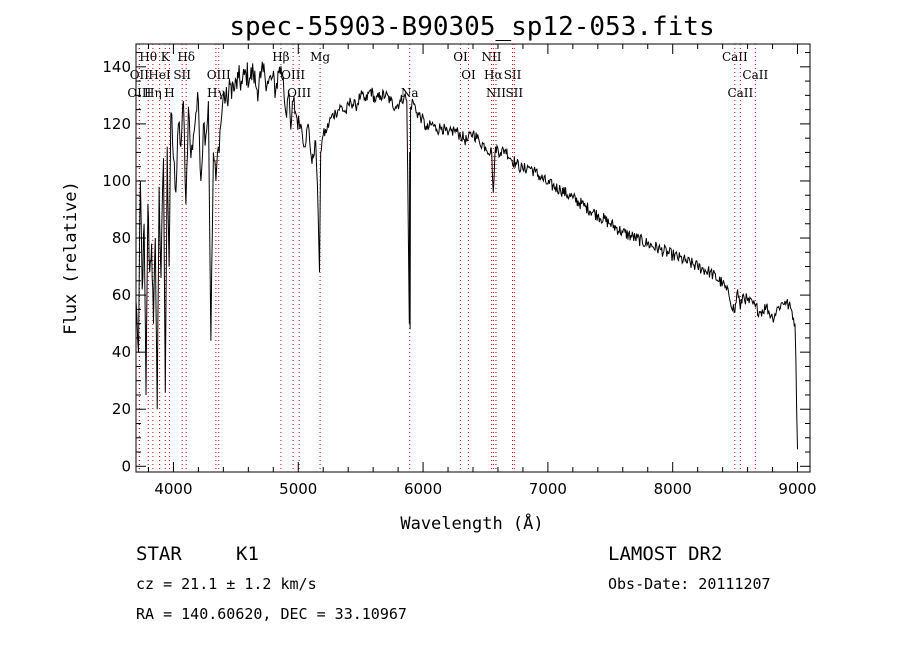 The image size is (900, 650). Describe the element at coordinates (689, 584) in the screenshot. I see `obs-date: Obs-Date: 20111207` at that location.